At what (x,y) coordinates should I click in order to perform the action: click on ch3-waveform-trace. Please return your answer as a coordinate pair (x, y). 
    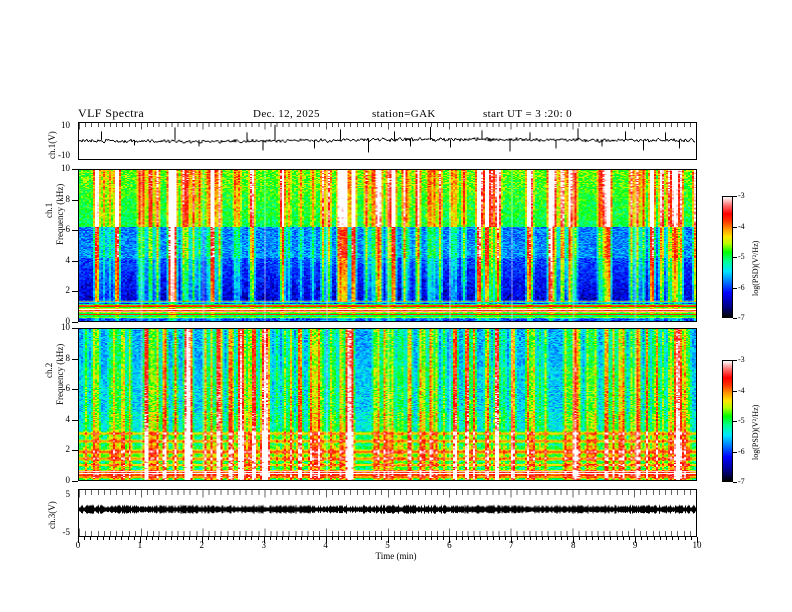
    Looking at the image, I should click on (387, 513).